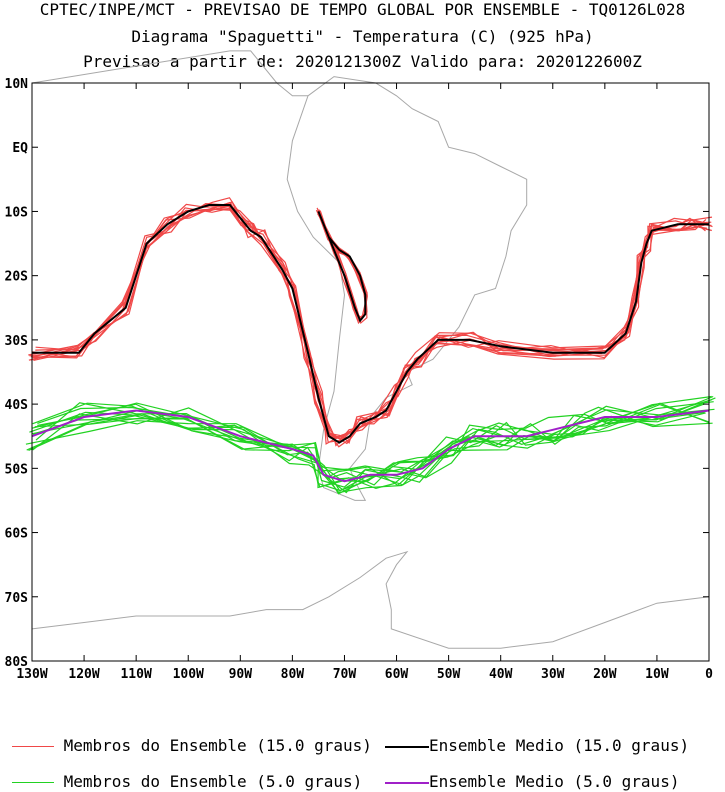 Image resolution: width=725 pixels, height=792 pixels. I want to click on y-tick-label: EQ, so click(20, 148).